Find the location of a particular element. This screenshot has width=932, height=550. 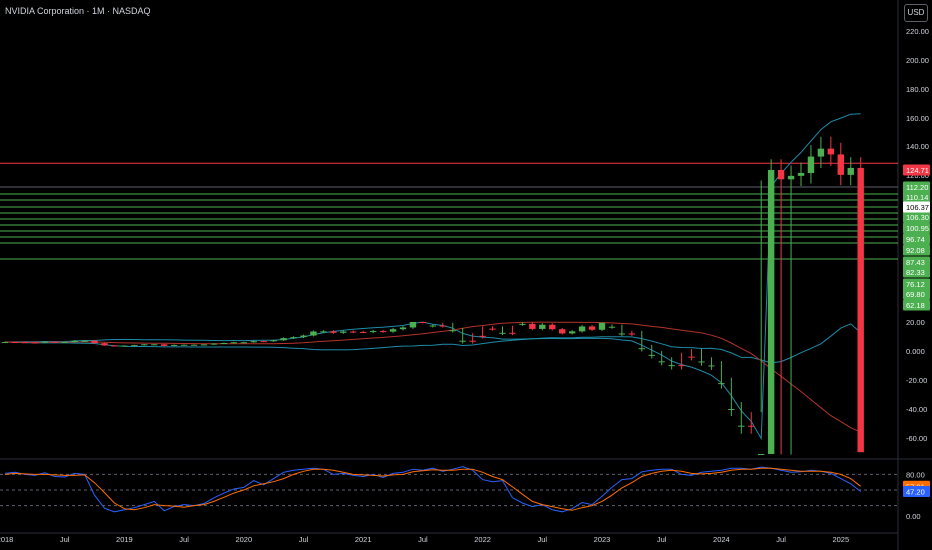

price-tick-label: 220.00 is located at coordinates (917, 31).